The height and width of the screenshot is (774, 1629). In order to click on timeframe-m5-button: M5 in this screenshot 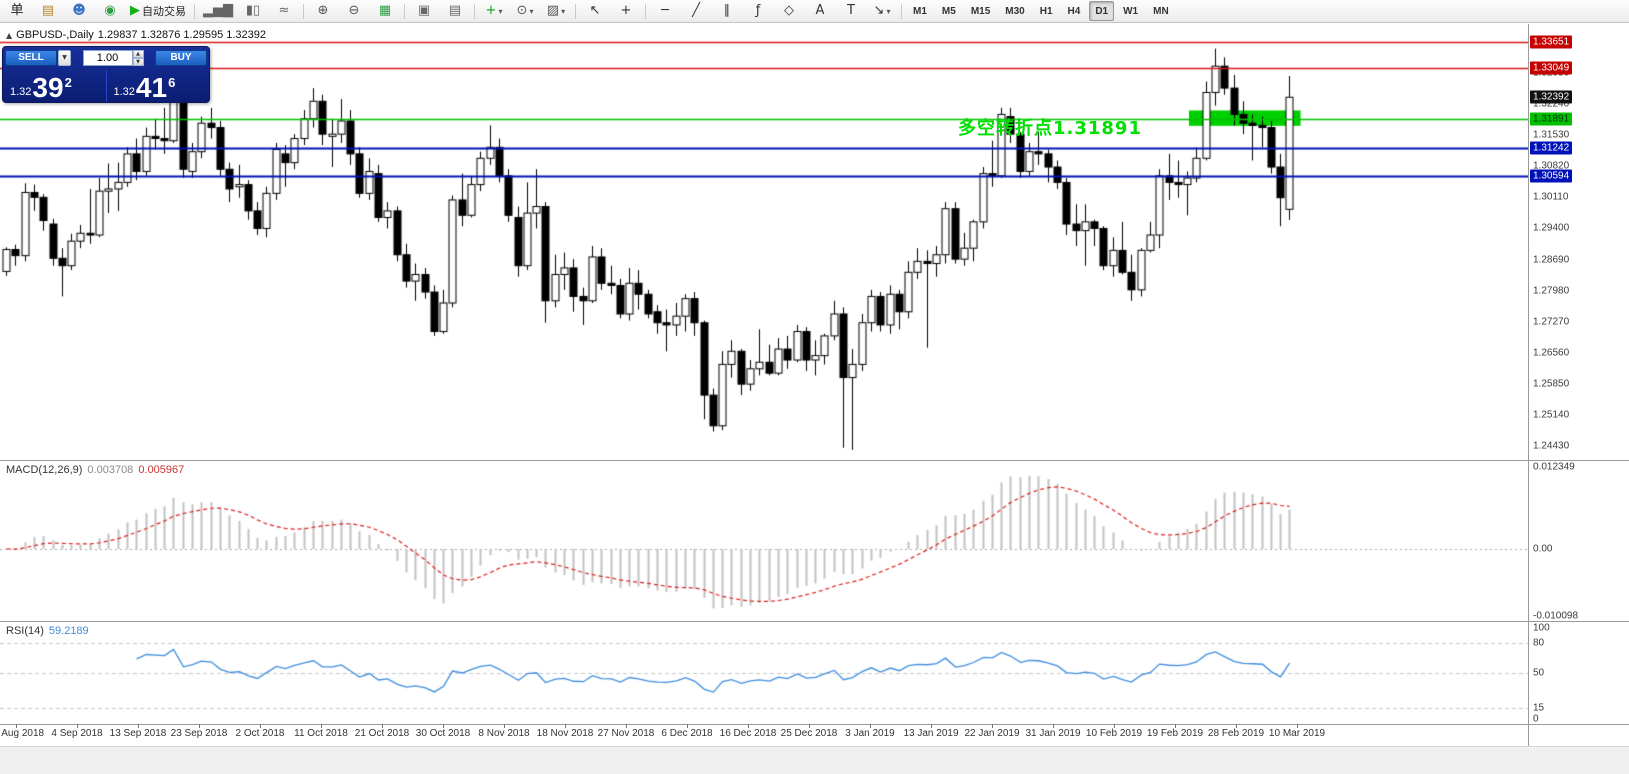, I will do `click(948, 11)`.